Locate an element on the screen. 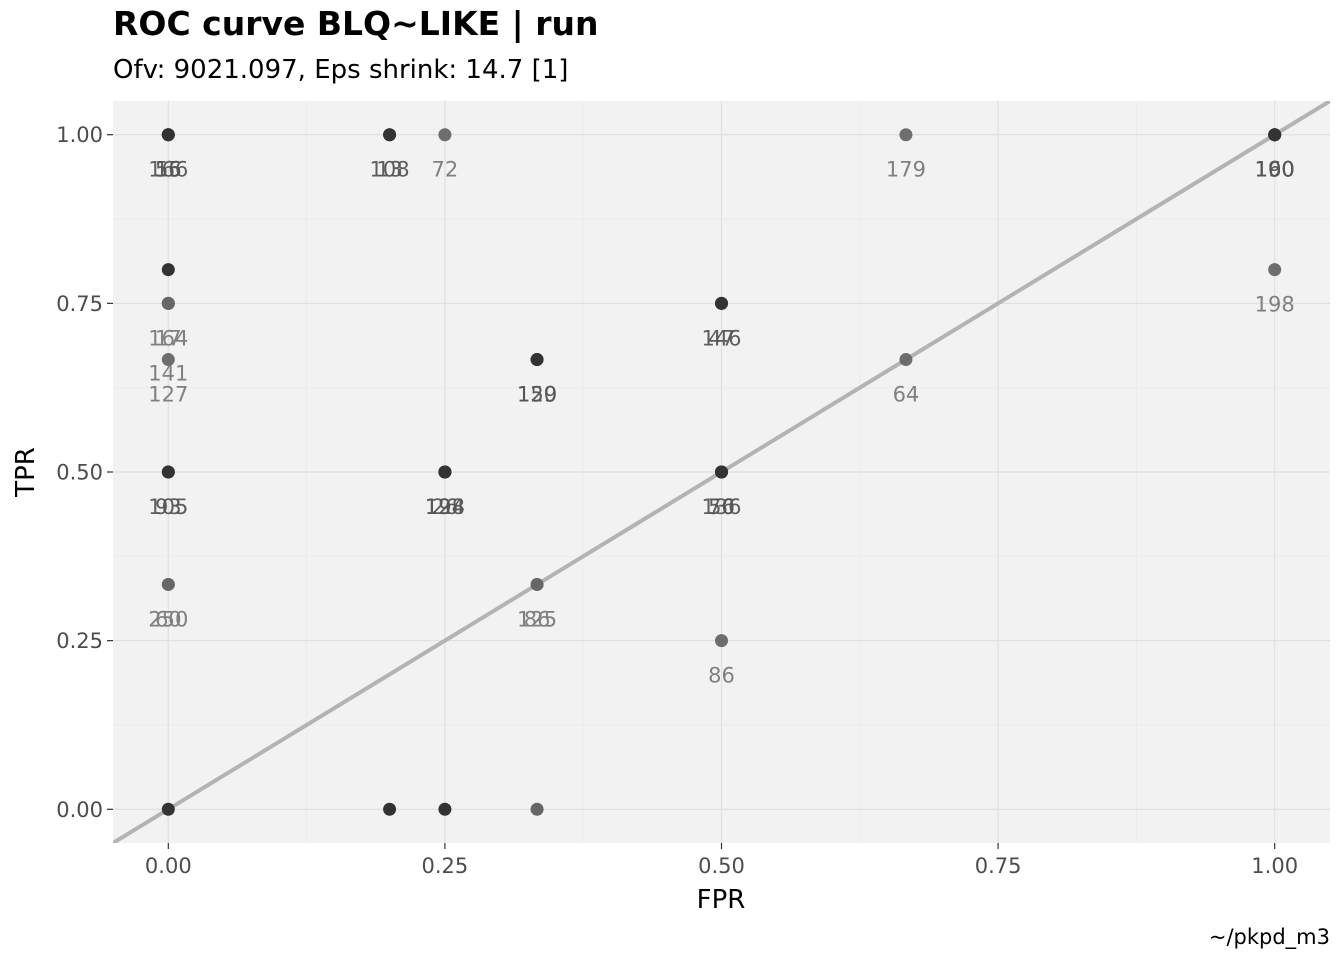 This screenshot has height=960, width=1344. point-label: 166 is located at coordinates (168, 170).